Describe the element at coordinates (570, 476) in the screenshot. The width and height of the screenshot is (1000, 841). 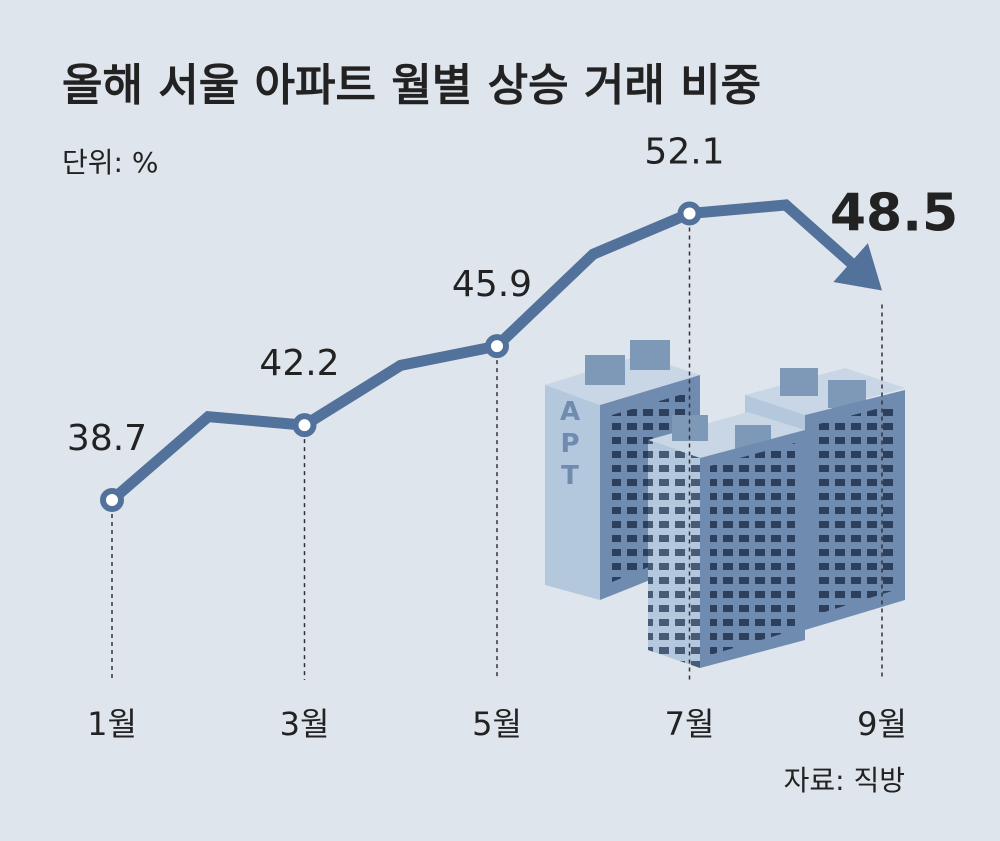
I see `apt-sign: T` at that location.